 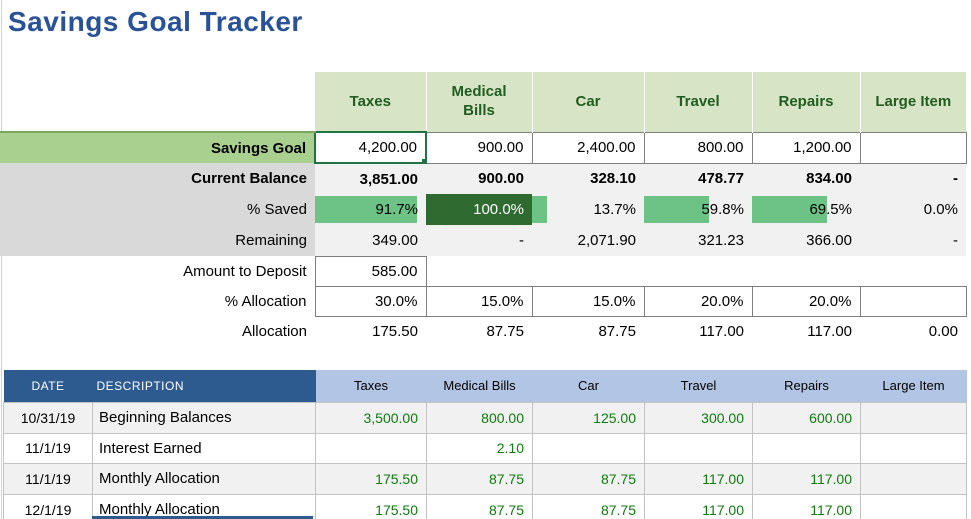 What do you see at coordinates (245, 271) in the screenshot?
I see `row-label-amount-to-deposit: Amount to Deposit` at bounding box center [245, 271].